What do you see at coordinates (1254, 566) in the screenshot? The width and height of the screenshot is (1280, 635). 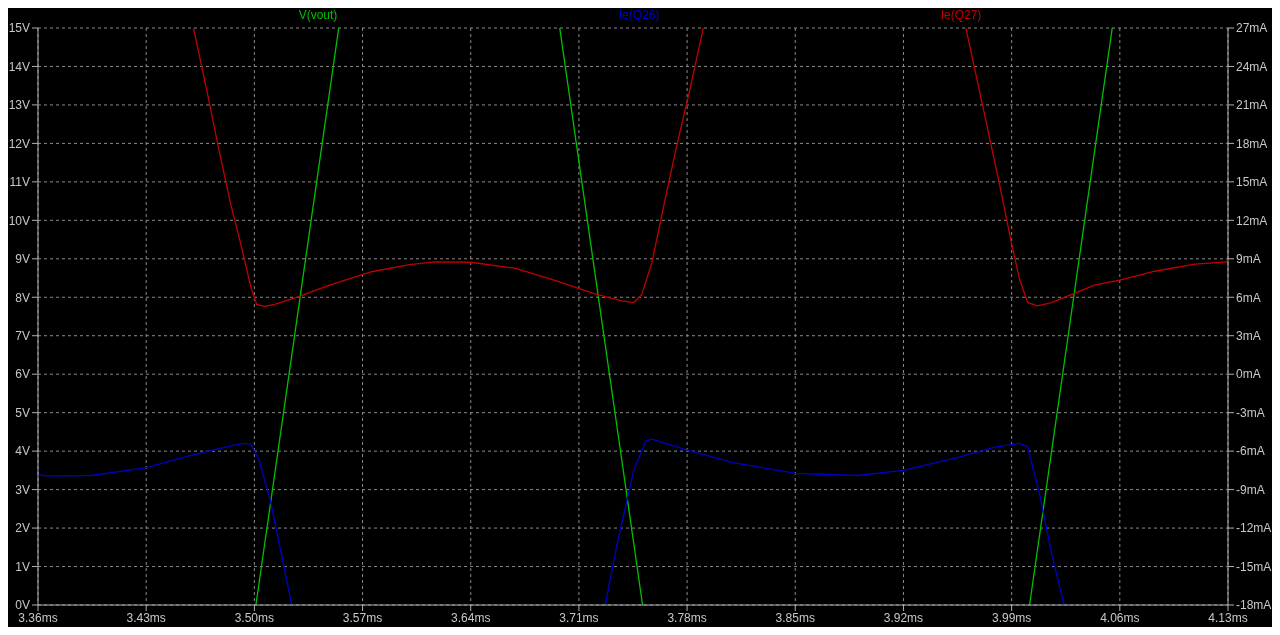 I see `y2-tick-label: -15mA` at bounding box center [1254, 566].